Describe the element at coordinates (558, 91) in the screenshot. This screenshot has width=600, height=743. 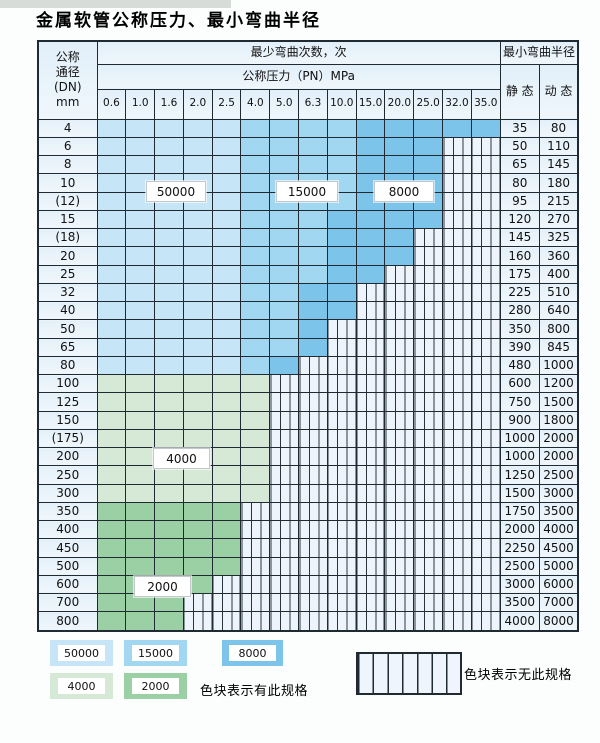
I see `header-dynamic: 动 态` at that location.